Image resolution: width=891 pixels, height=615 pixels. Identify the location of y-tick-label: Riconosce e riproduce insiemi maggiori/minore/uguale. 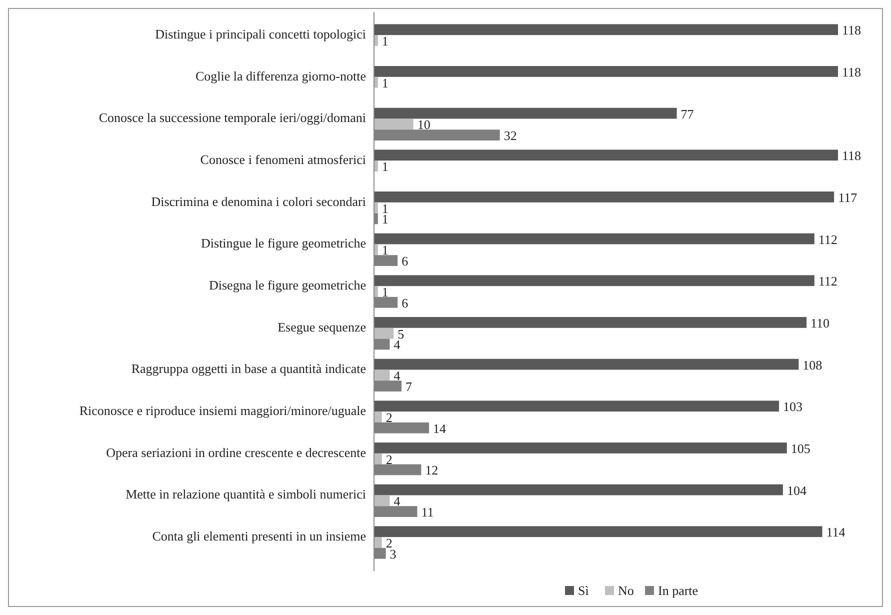
(222, 410).